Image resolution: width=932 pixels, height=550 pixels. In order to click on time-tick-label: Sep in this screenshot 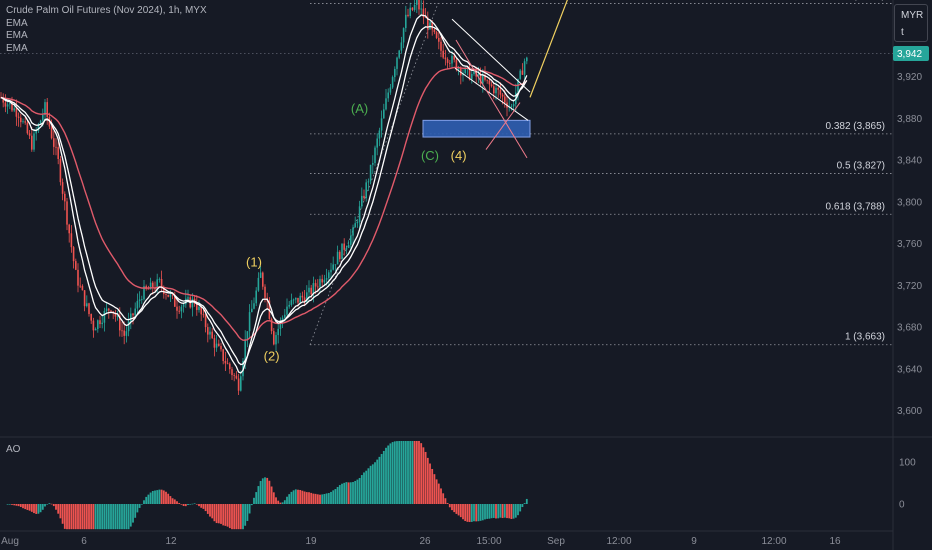, I will do `click(556, 541)`.